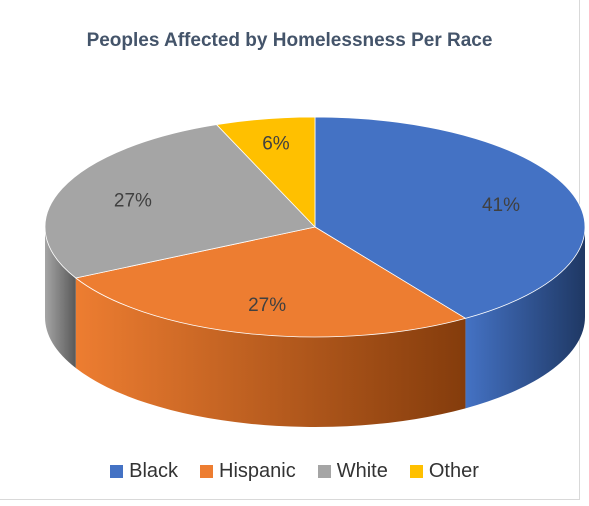  What do you see at coordinates (416, 471) in the screenshot?
I see `legend-swatch-other` at bounding box center [416, 471].